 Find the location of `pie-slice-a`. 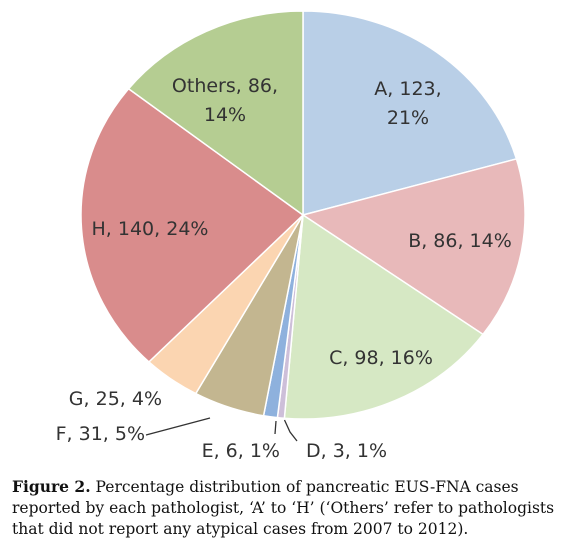

pie-slice-a is located at coordinates (410, 113).